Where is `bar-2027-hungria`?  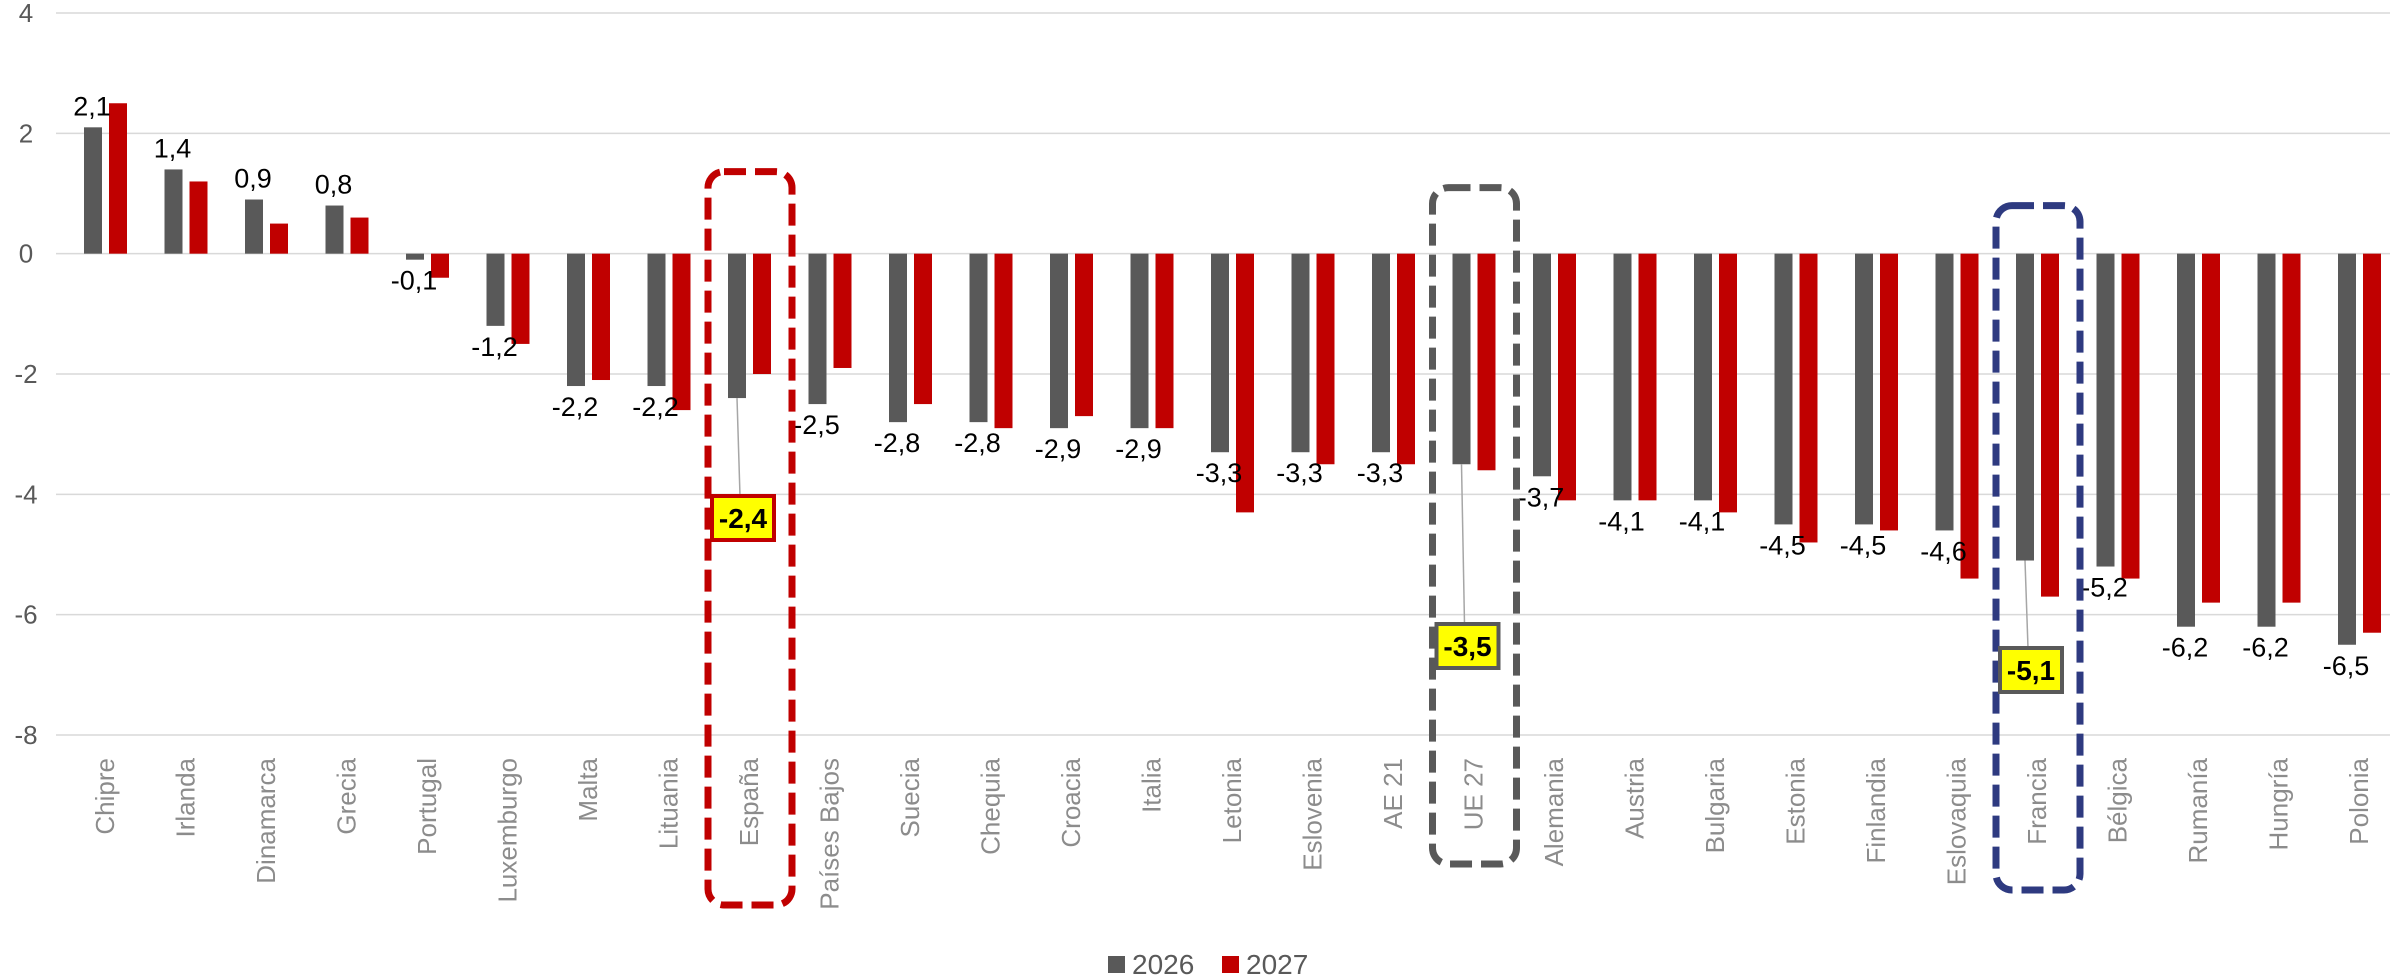 bar-2027-hungria is located at coordinates (2291, 428).